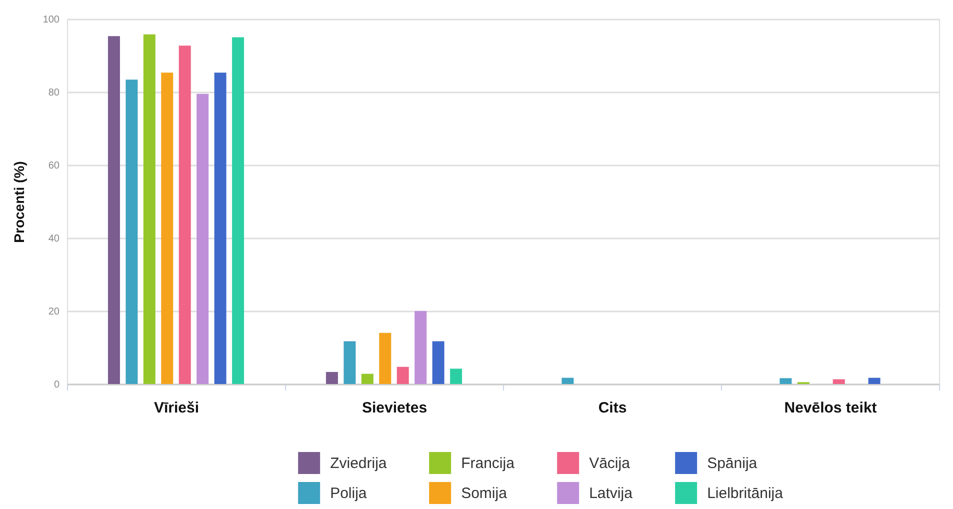  What do you see at coordinates (610, 463) in the screenshot?
I see `legend-label: Vācija` at bounding box center [610, 463].